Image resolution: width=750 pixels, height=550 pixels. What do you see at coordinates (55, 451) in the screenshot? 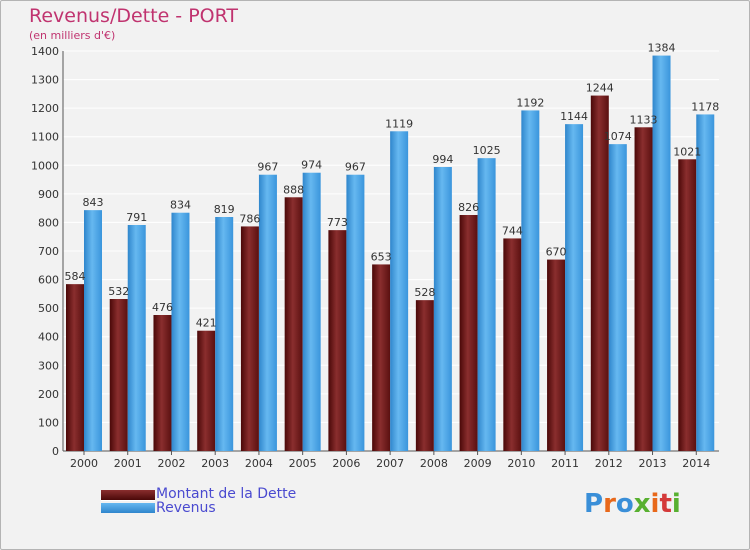
I see `y-tick-label: 0` at bounding box center [55, 451].